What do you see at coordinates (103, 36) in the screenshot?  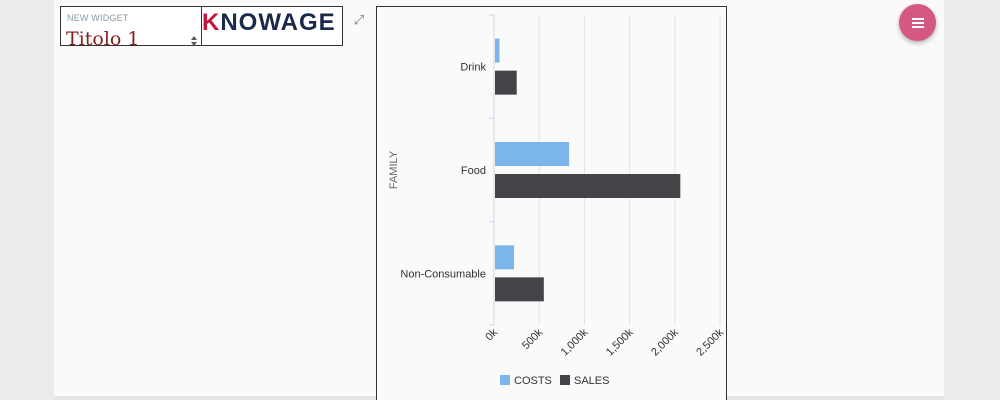 I see `widget-title: Titolo 1` at bounding box center [103, 36].